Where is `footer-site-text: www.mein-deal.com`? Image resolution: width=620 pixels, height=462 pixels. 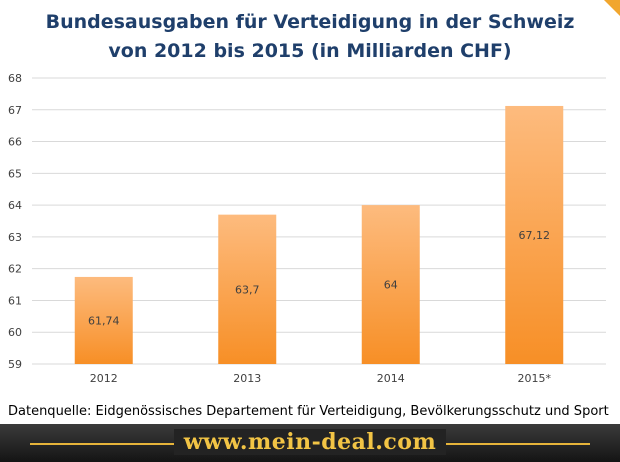 footer-site-text: www.mein-deal.com is located at coordinates (310, 442).